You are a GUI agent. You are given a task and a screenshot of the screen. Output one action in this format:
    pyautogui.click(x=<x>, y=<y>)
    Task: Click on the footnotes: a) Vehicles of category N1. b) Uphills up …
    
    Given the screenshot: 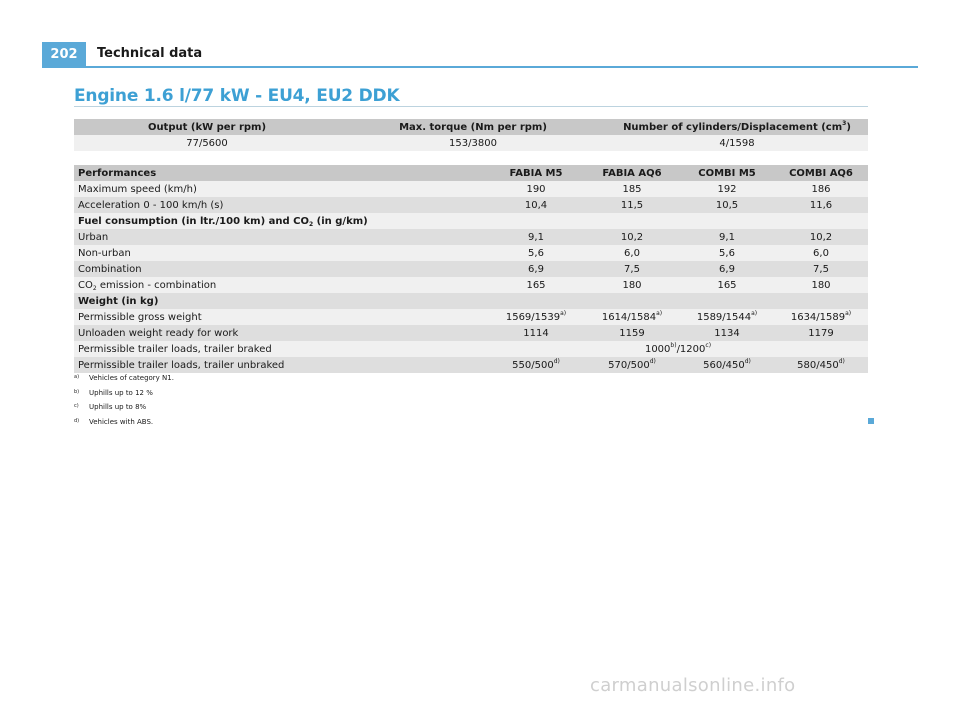 What is the action you would take?
    pyautogui.click(x=124, y=403)
    